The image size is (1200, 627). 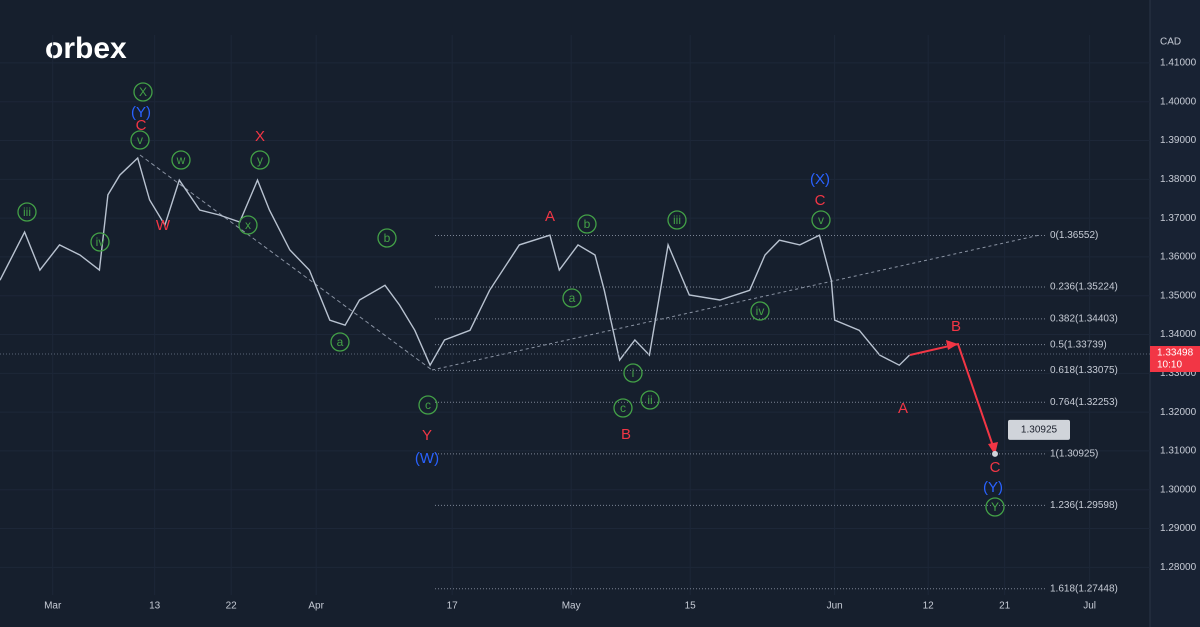 I want to click on x-tick-label: 21, so click(x=1005, y=606).